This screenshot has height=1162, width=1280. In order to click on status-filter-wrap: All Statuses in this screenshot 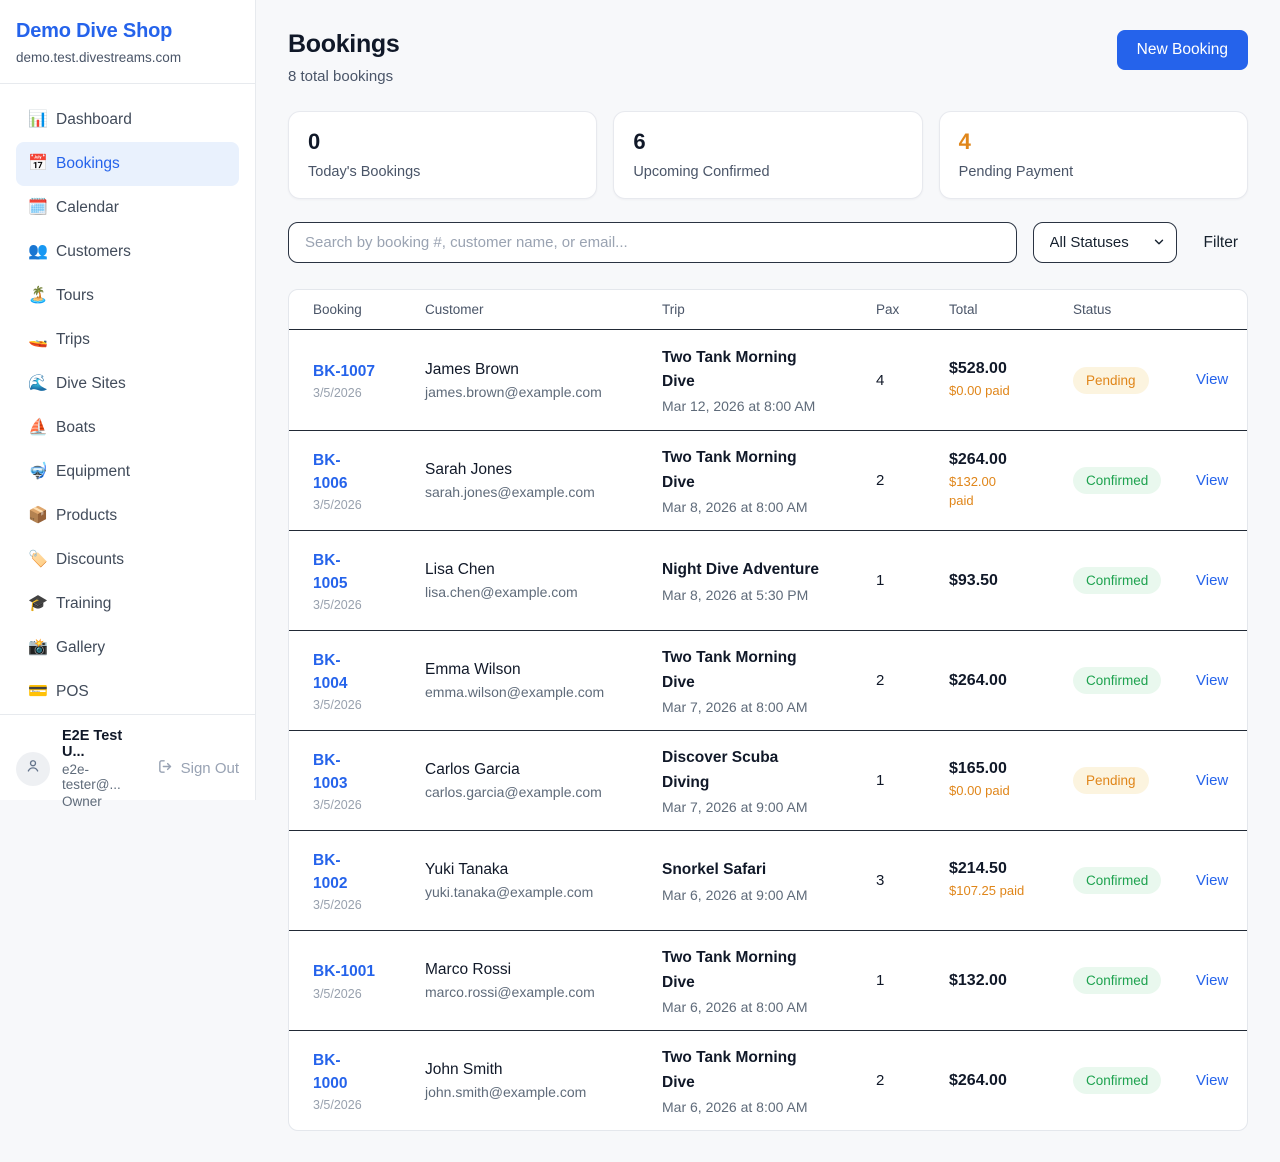, I will do `click(1104, 242)`.